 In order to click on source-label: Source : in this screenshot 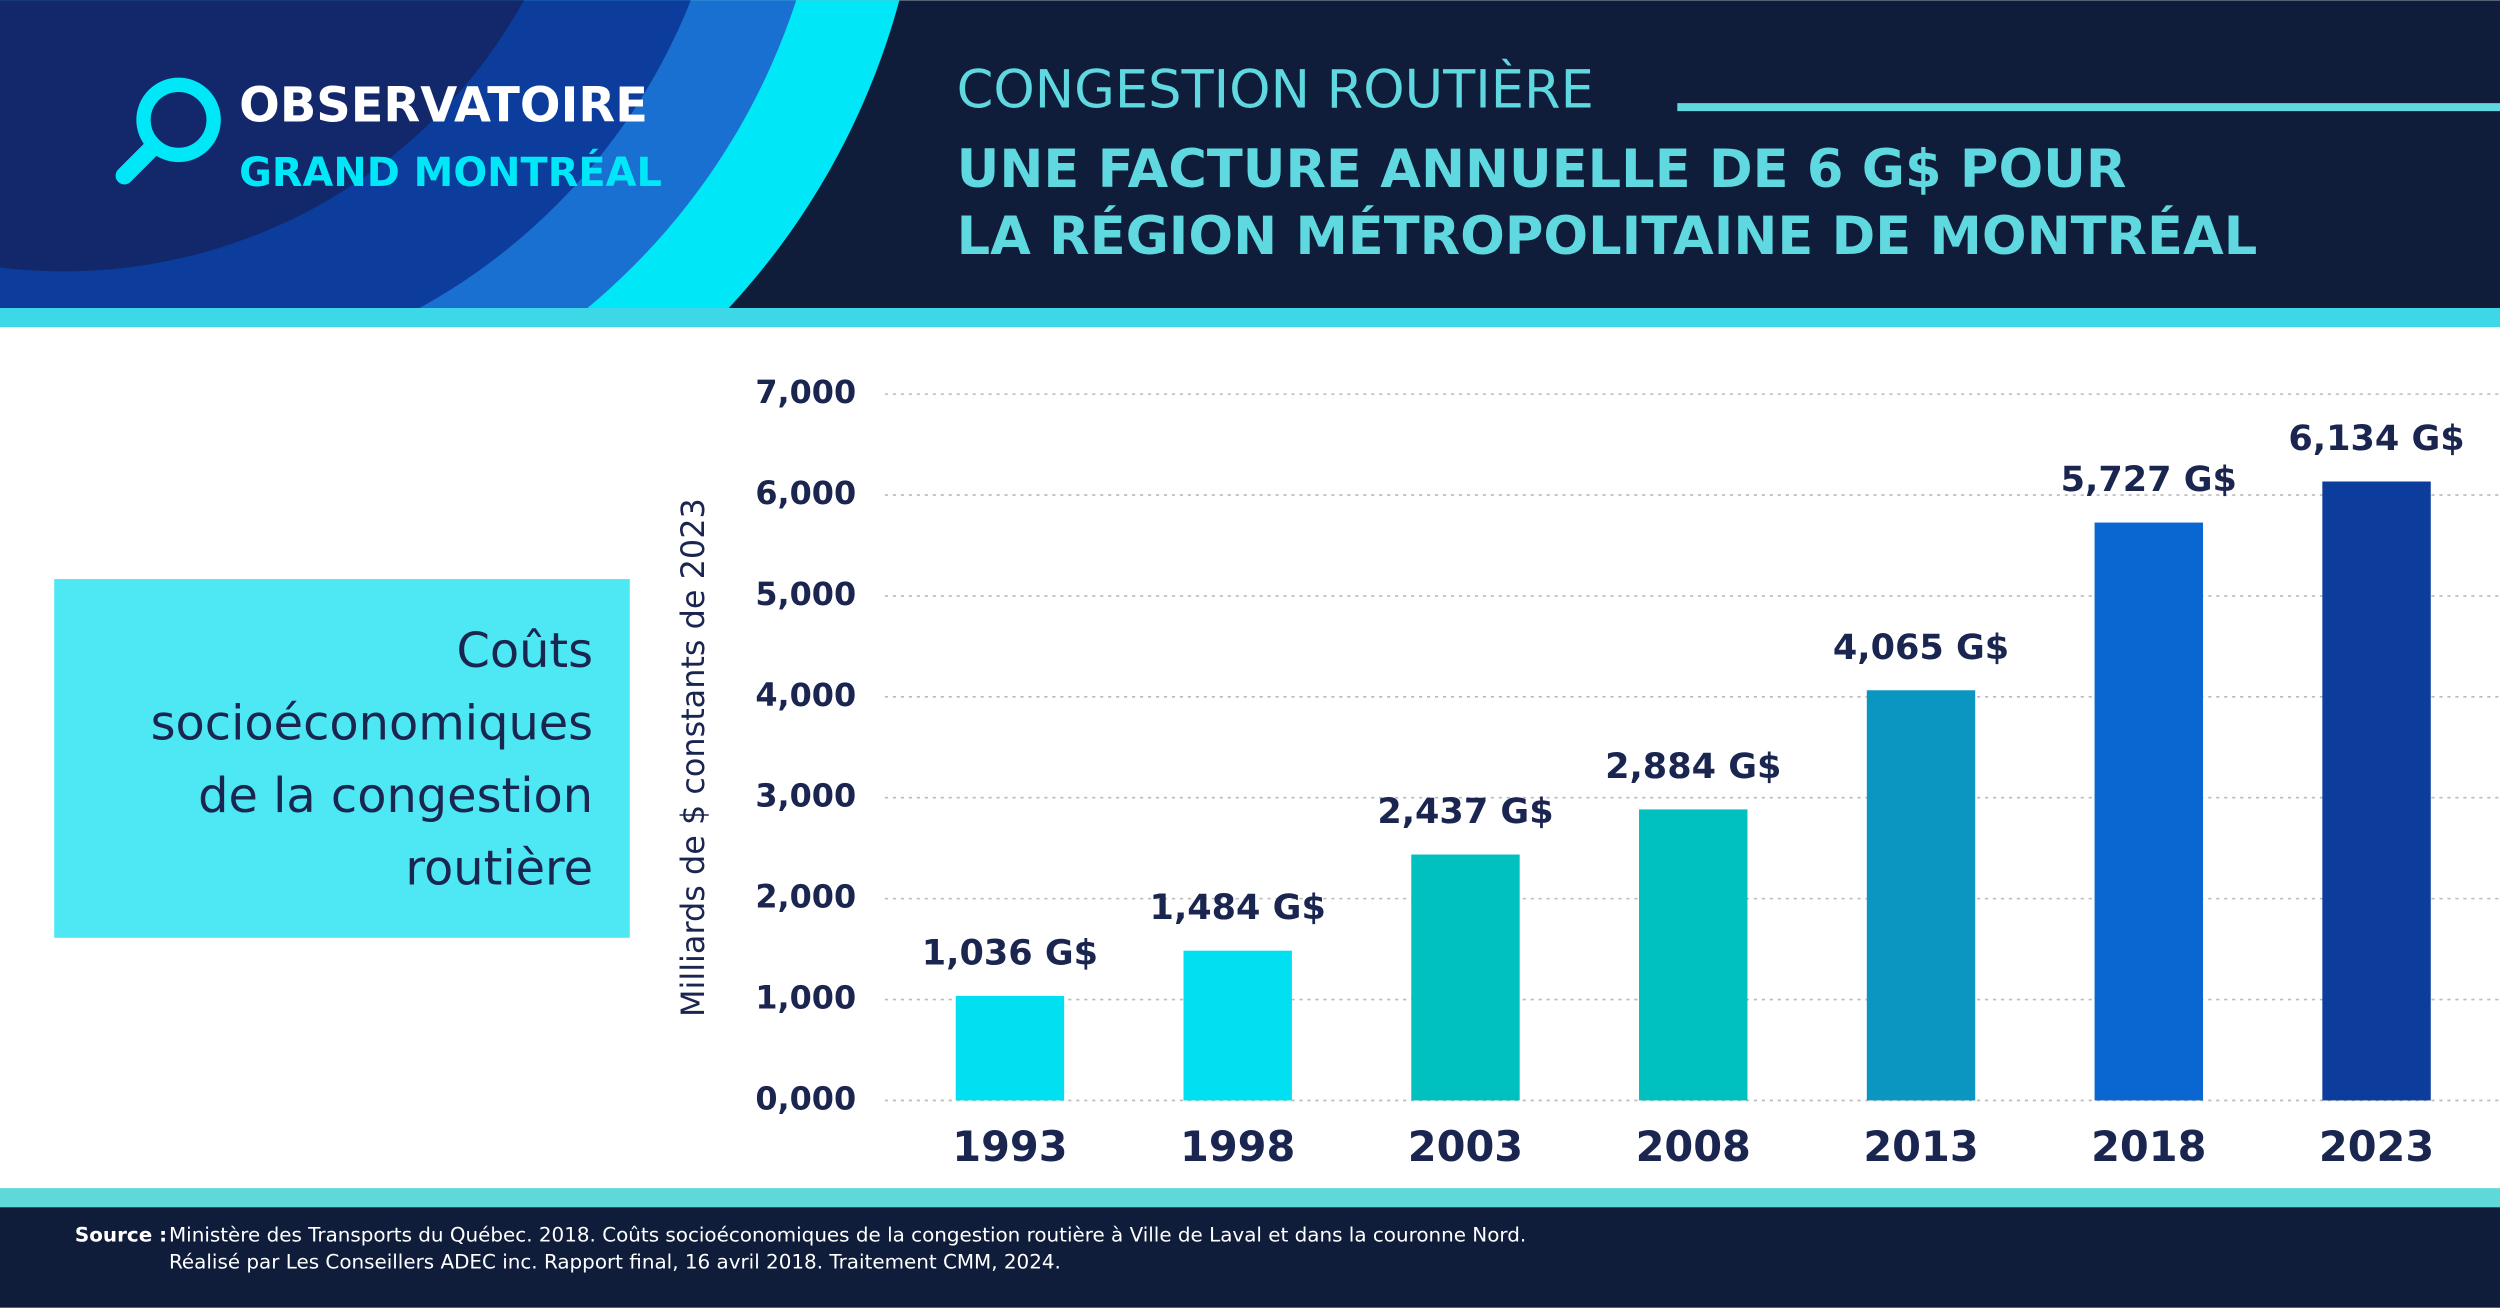, I will do `click(121, 1234)`.